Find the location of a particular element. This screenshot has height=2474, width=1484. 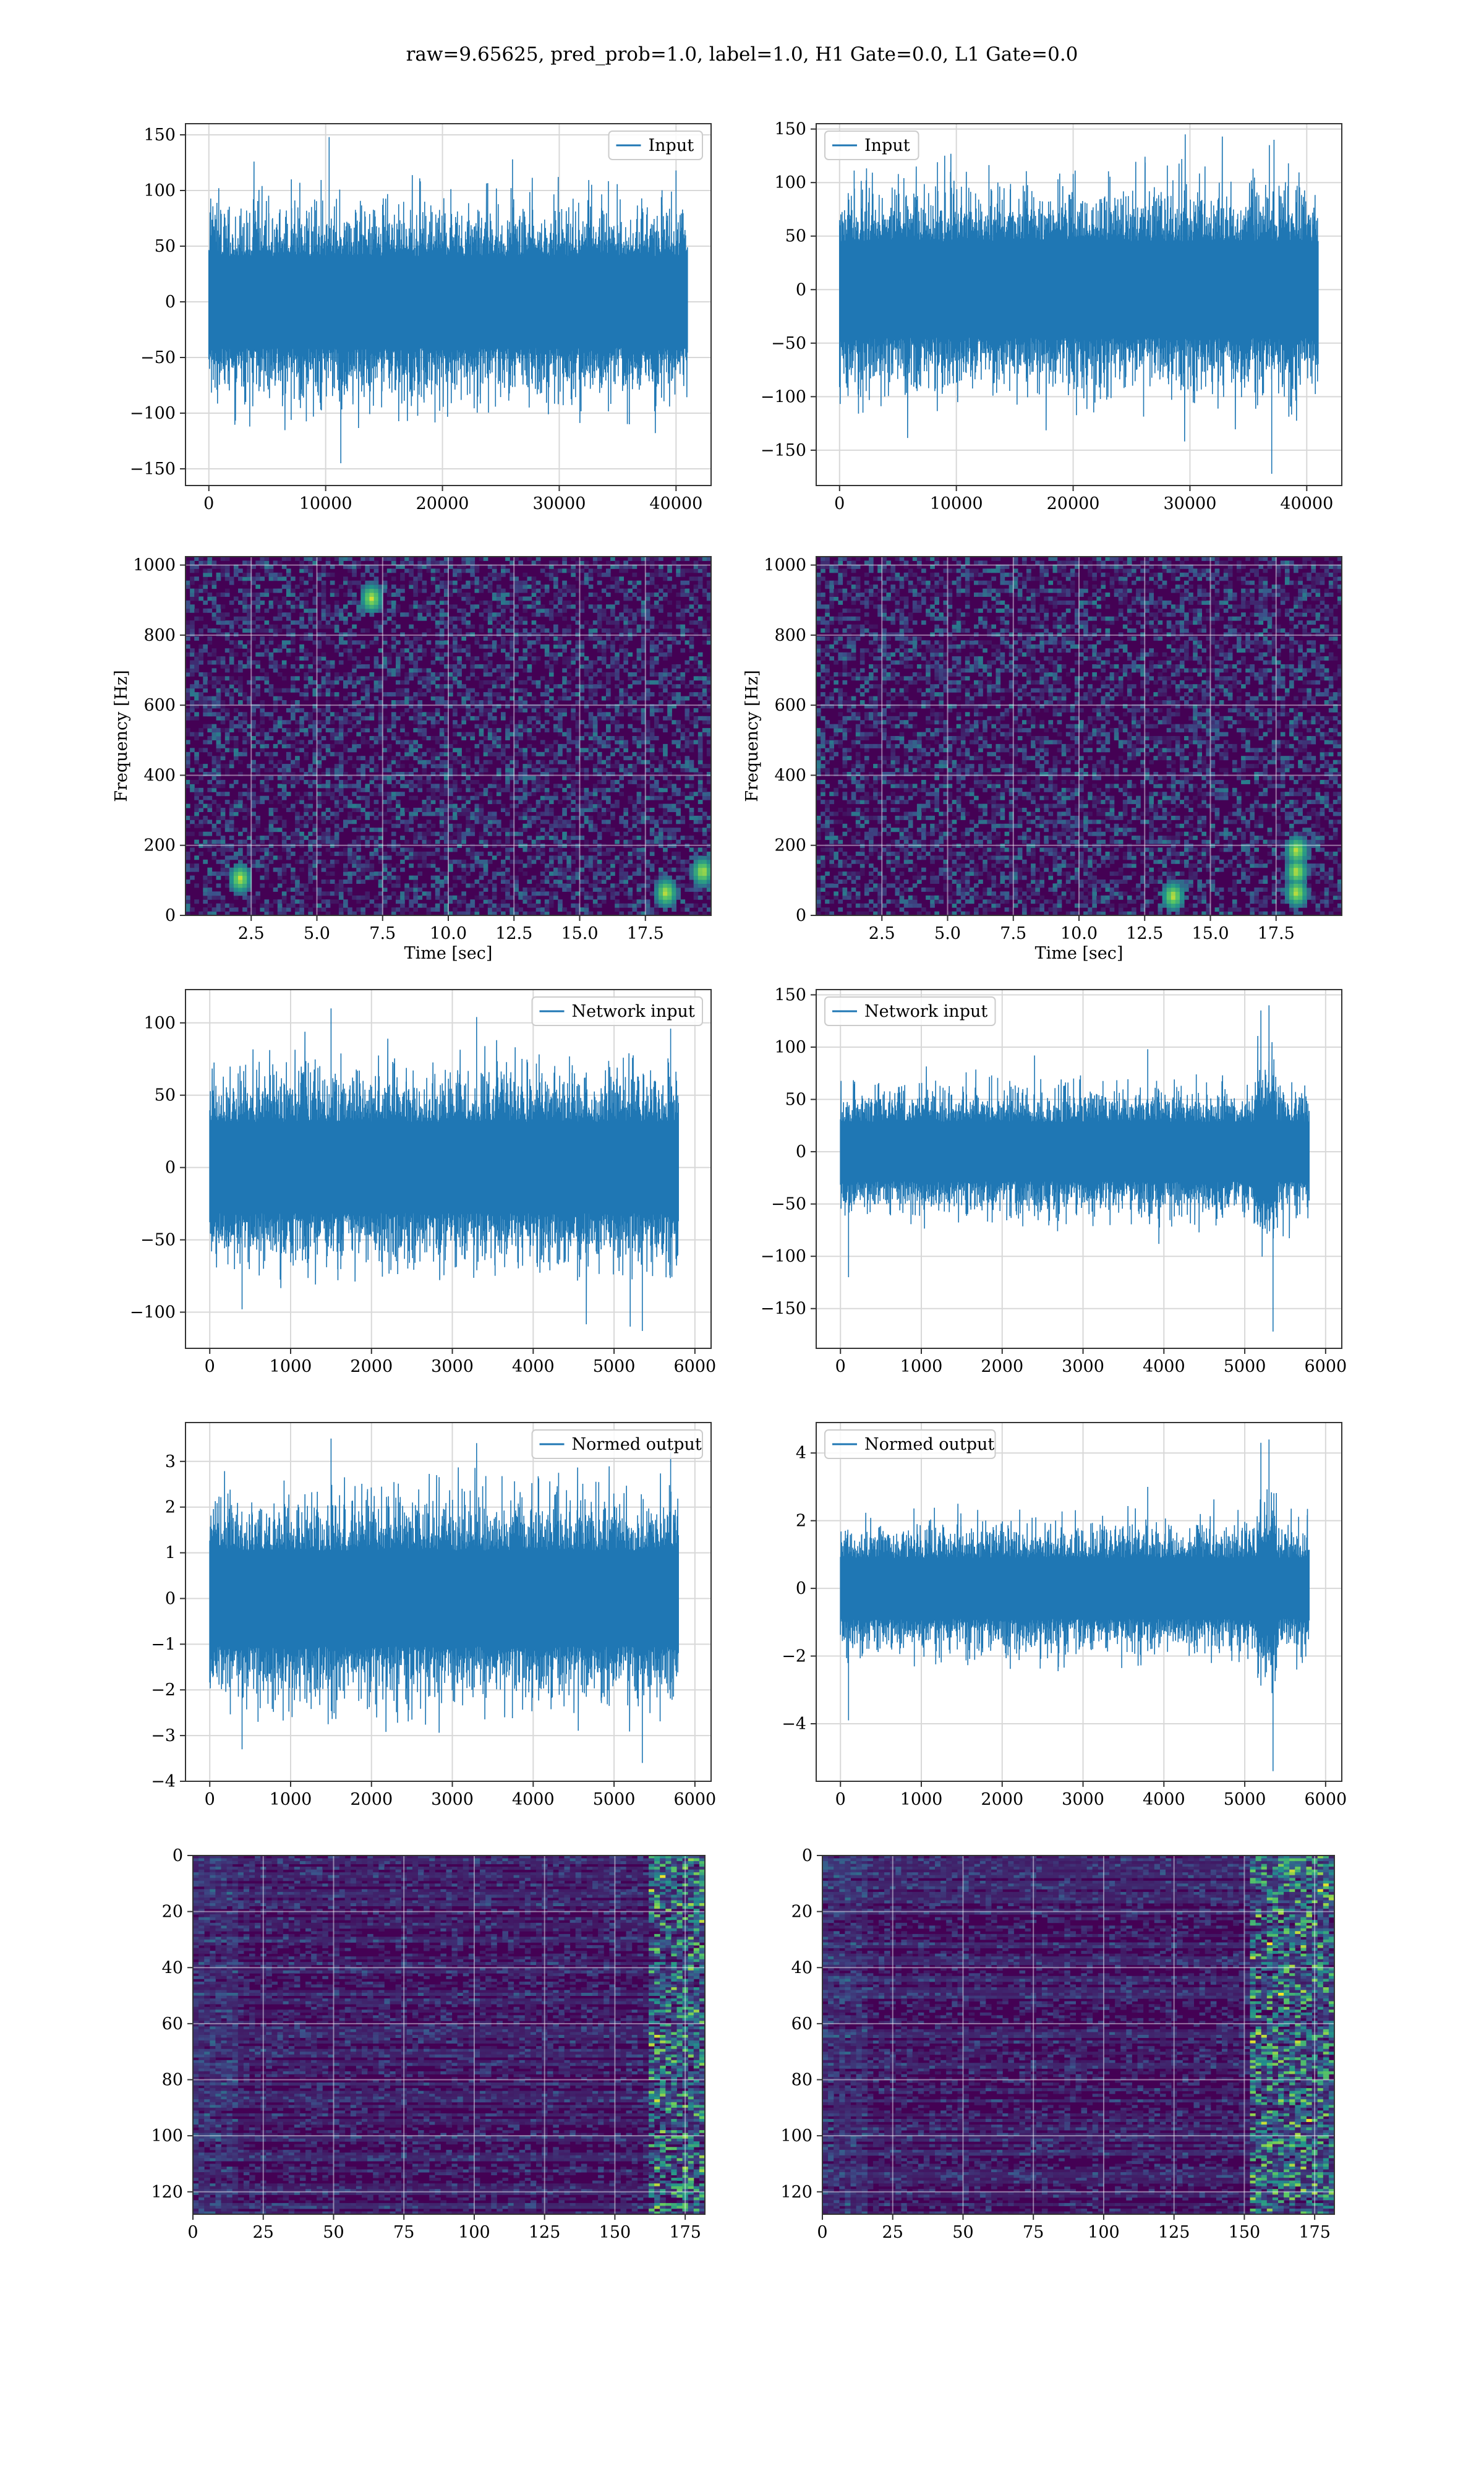

legend: Network input is located at coordinates (910, 1011).